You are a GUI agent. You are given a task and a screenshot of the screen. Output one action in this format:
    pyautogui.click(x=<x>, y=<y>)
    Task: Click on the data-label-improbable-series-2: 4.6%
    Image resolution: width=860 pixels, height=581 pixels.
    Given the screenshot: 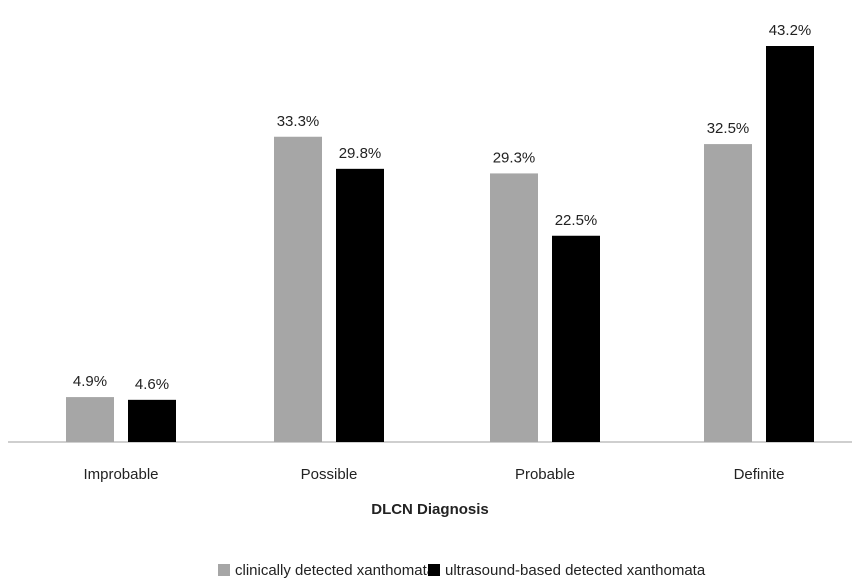 What is the action you would take?
    pyautogui.click(x=152, y=384)
    